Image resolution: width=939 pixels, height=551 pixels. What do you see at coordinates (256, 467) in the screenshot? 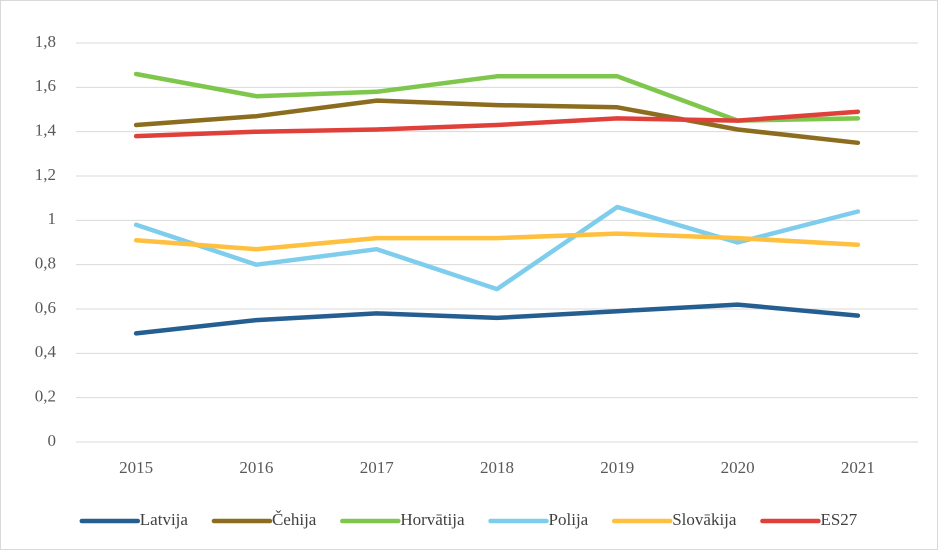
I see `x-tick-label: 2016` at bounding box center [256, 467].